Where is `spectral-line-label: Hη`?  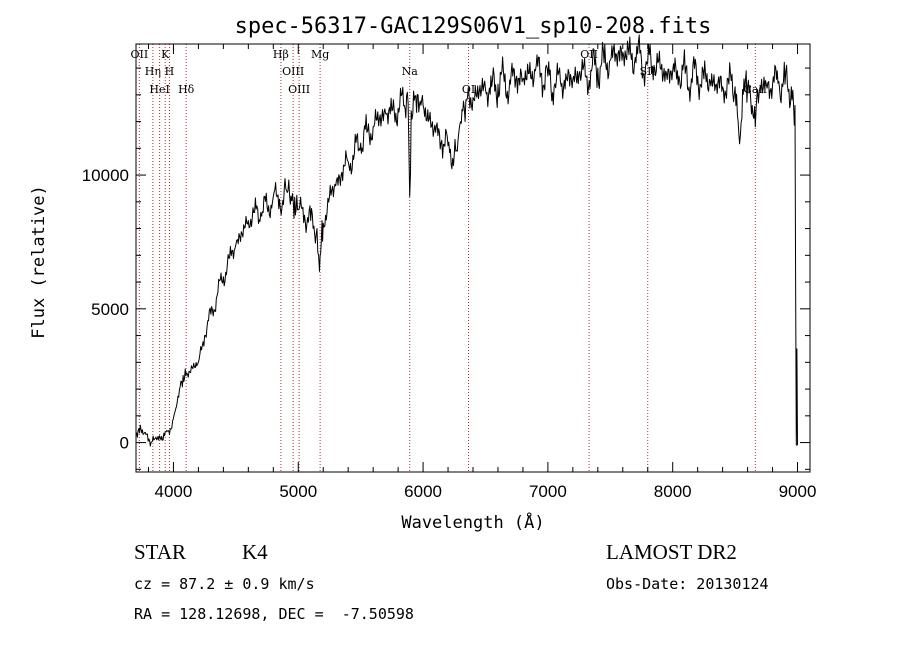 spectral-line-label: Hη is located at coordinates (153, 71).